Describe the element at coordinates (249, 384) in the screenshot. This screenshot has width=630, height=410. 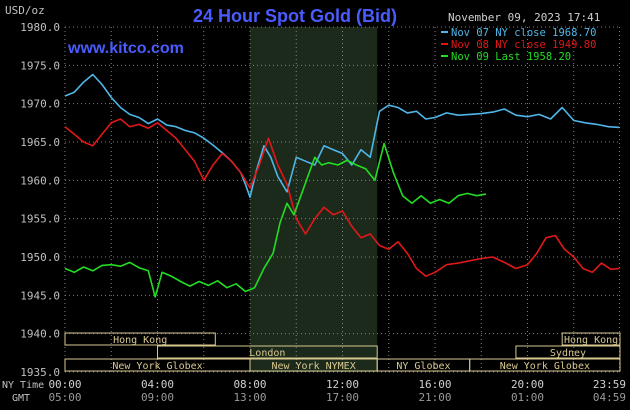
I see `x-tick-label-ny: 08:00` at that location.